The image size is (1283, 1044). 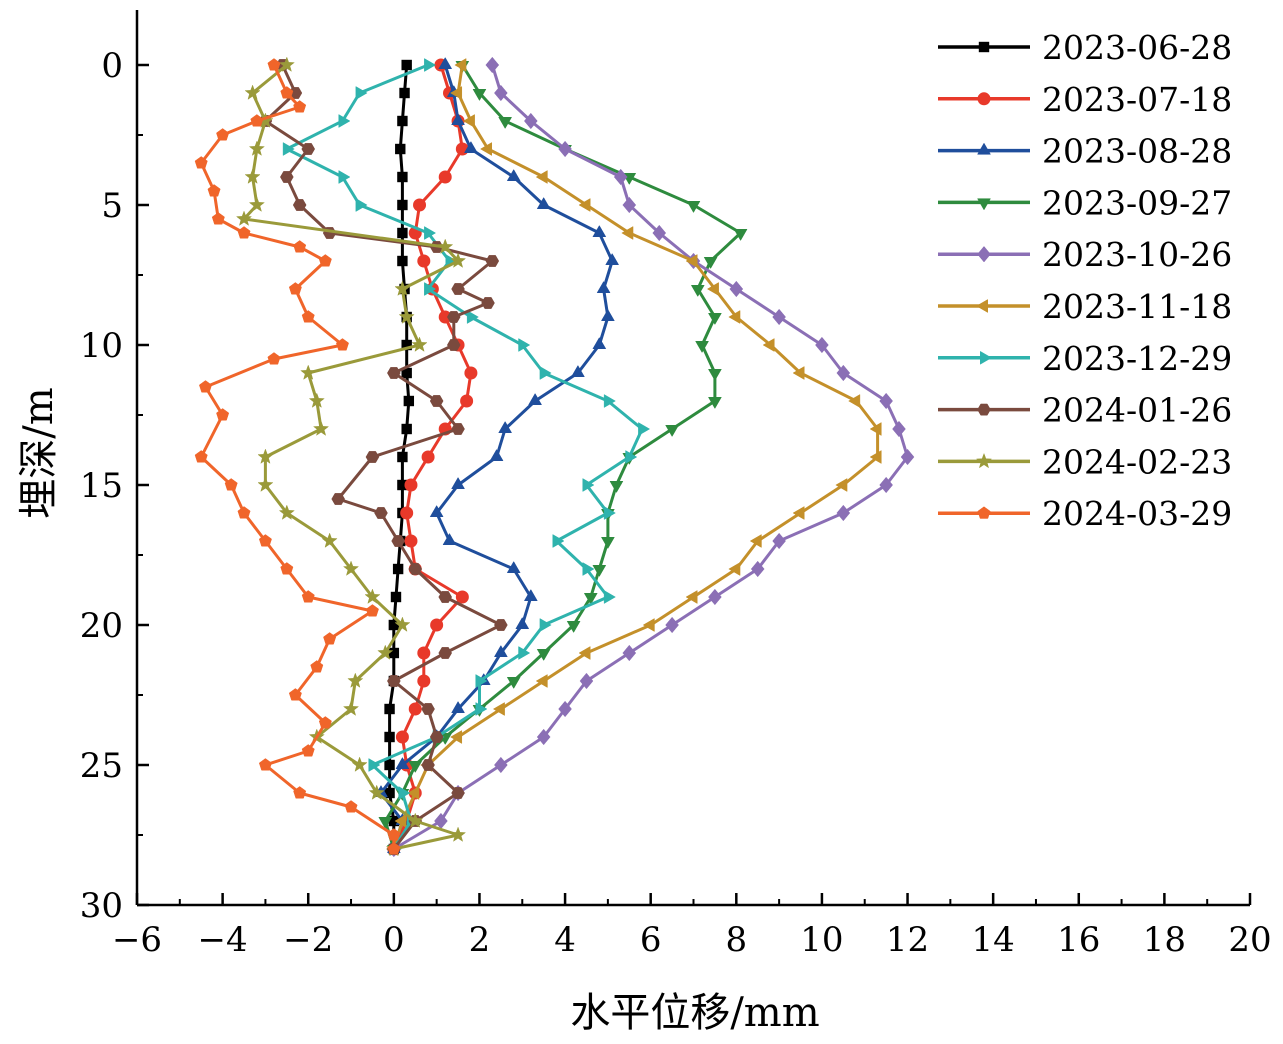 What do you see at coordinates (39, 452) in the screenshot?
I see `y-axis-title: 埋深/m` at bounding box center [39, 452].